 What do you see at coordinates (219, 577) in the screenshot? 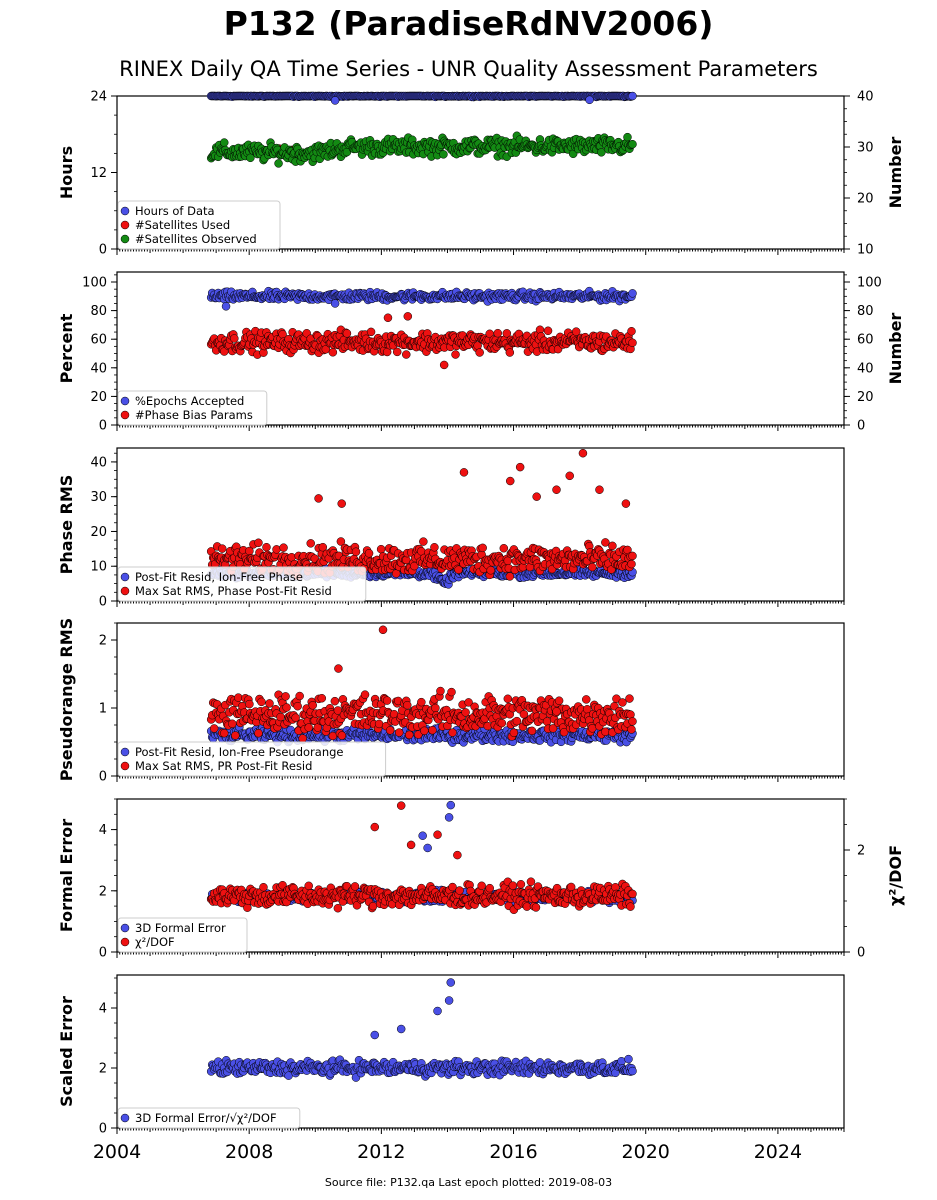
I see `legend-label: Post-Fit Resid, Ion-Free Phase` at bounding box center [219, 577].